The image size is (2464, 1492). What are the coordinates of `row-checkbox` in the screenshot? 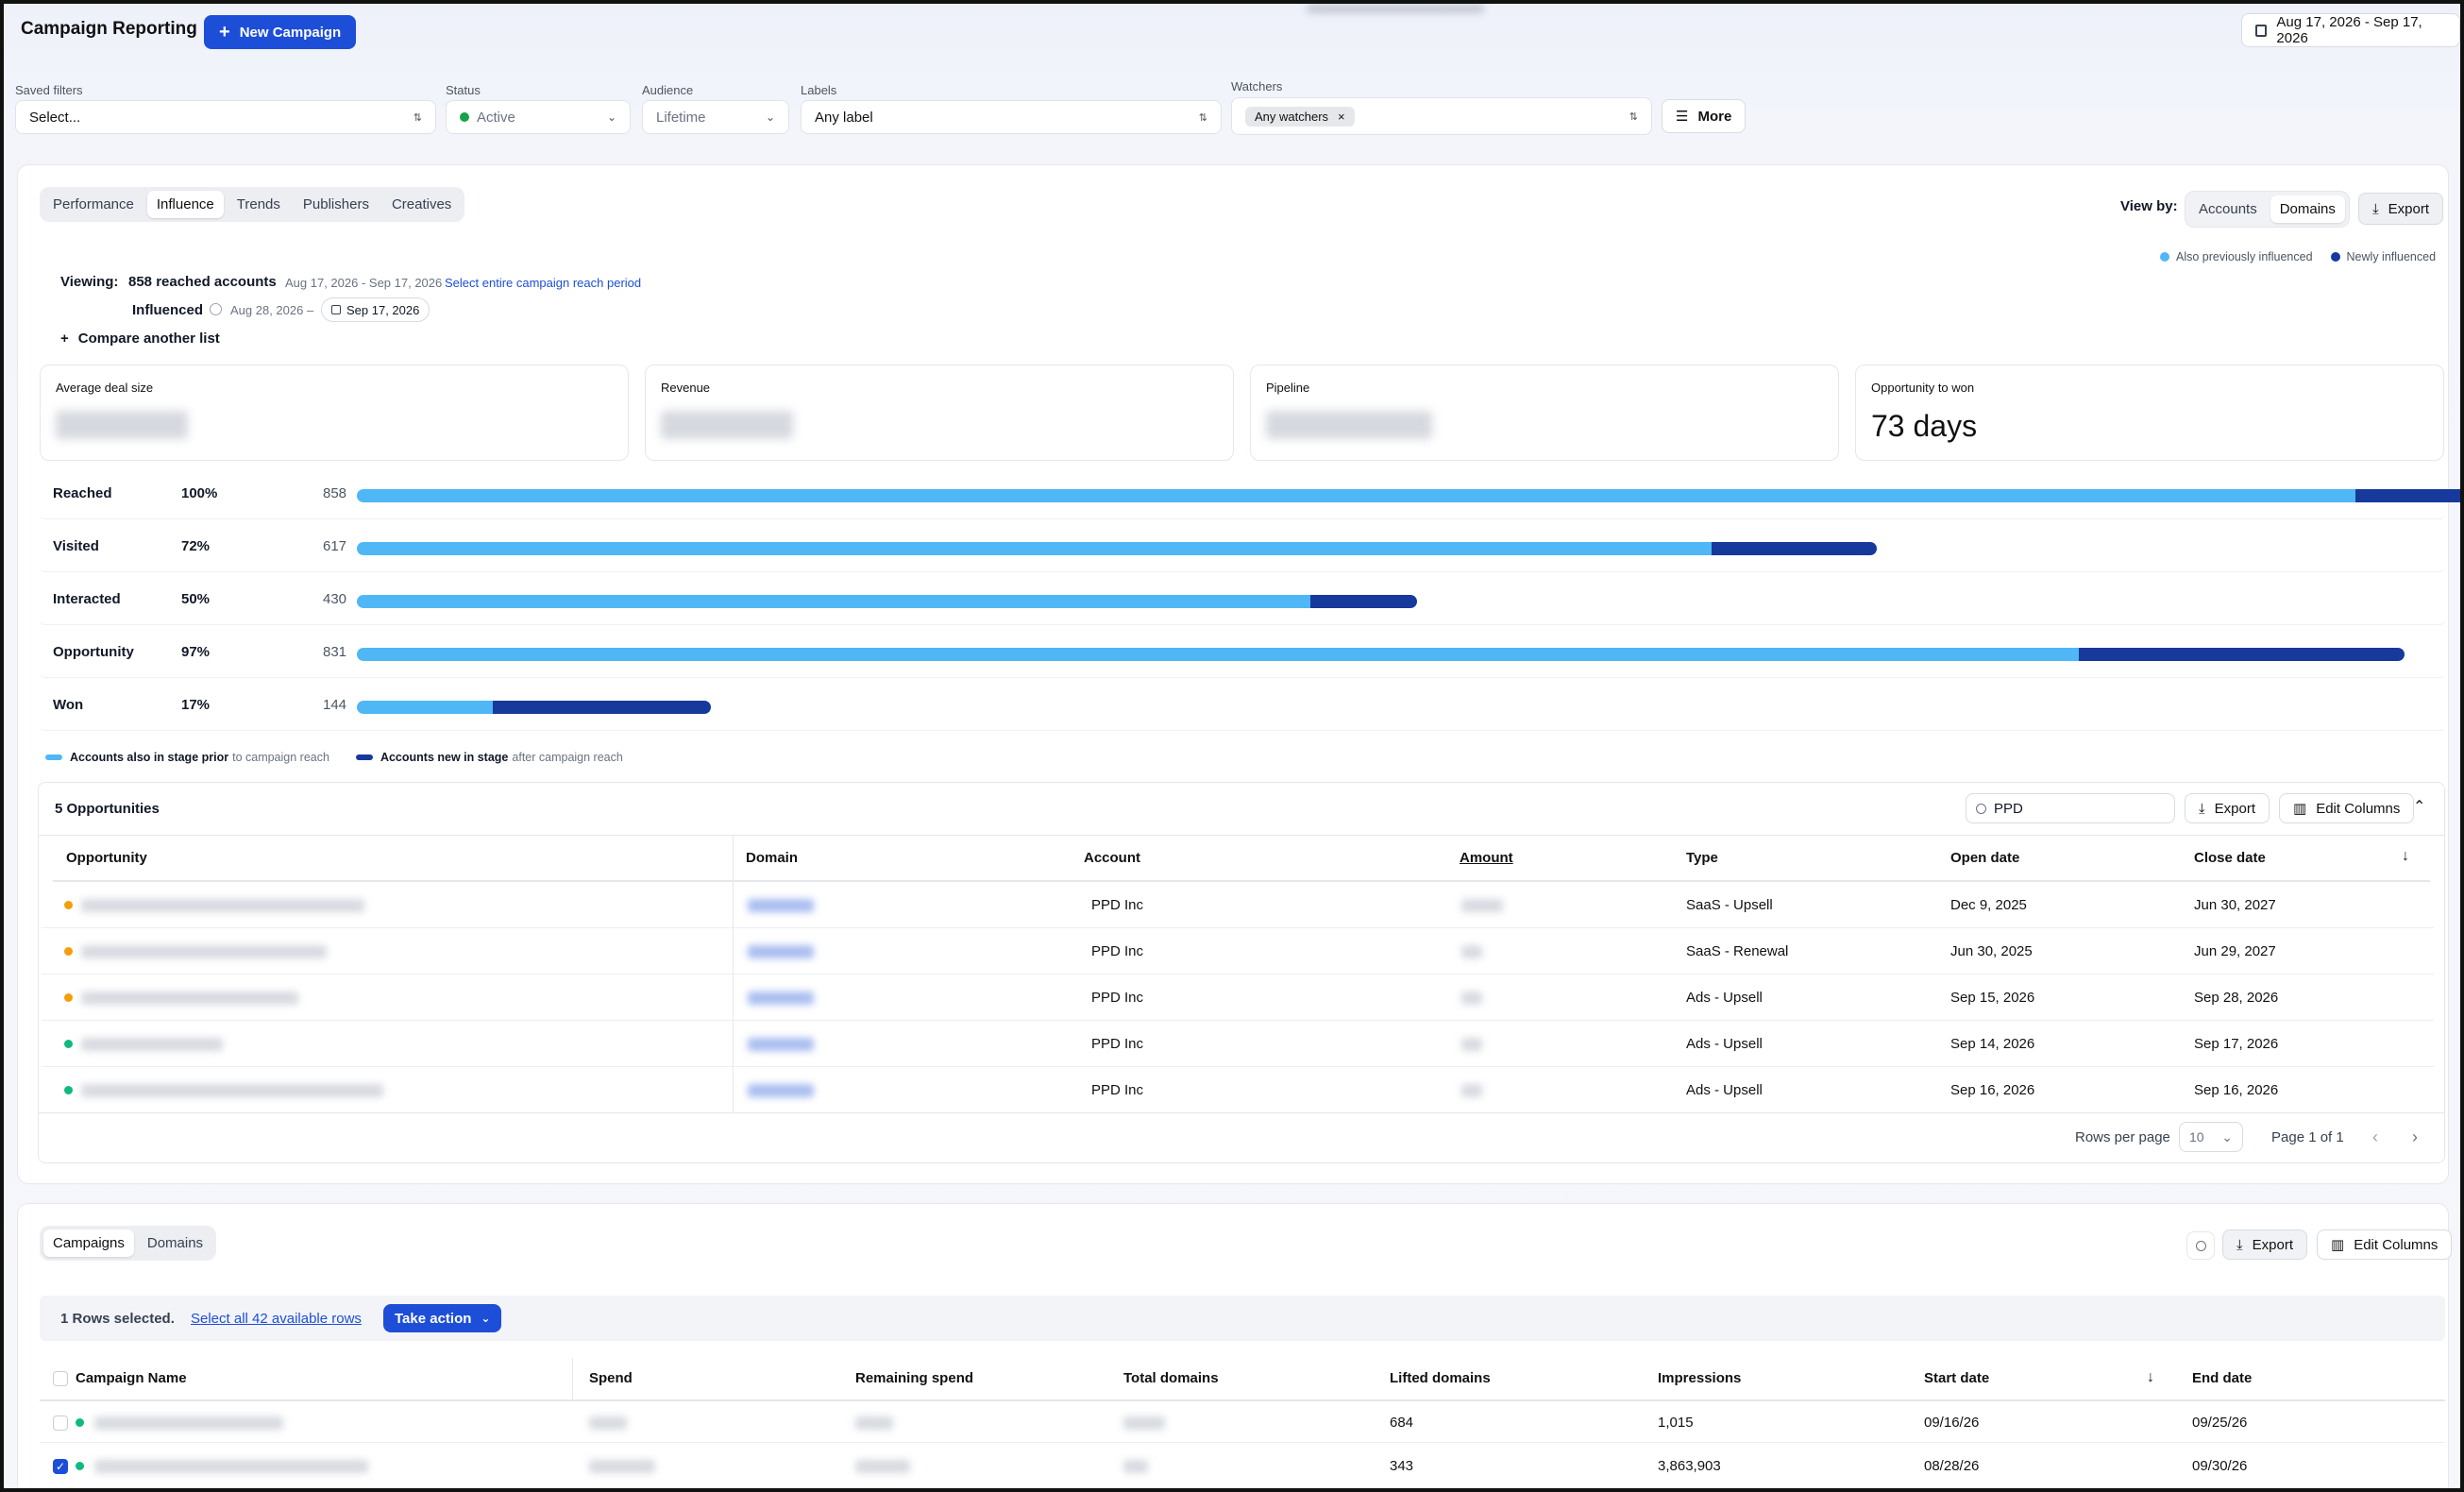 It's located at (60, 1423).